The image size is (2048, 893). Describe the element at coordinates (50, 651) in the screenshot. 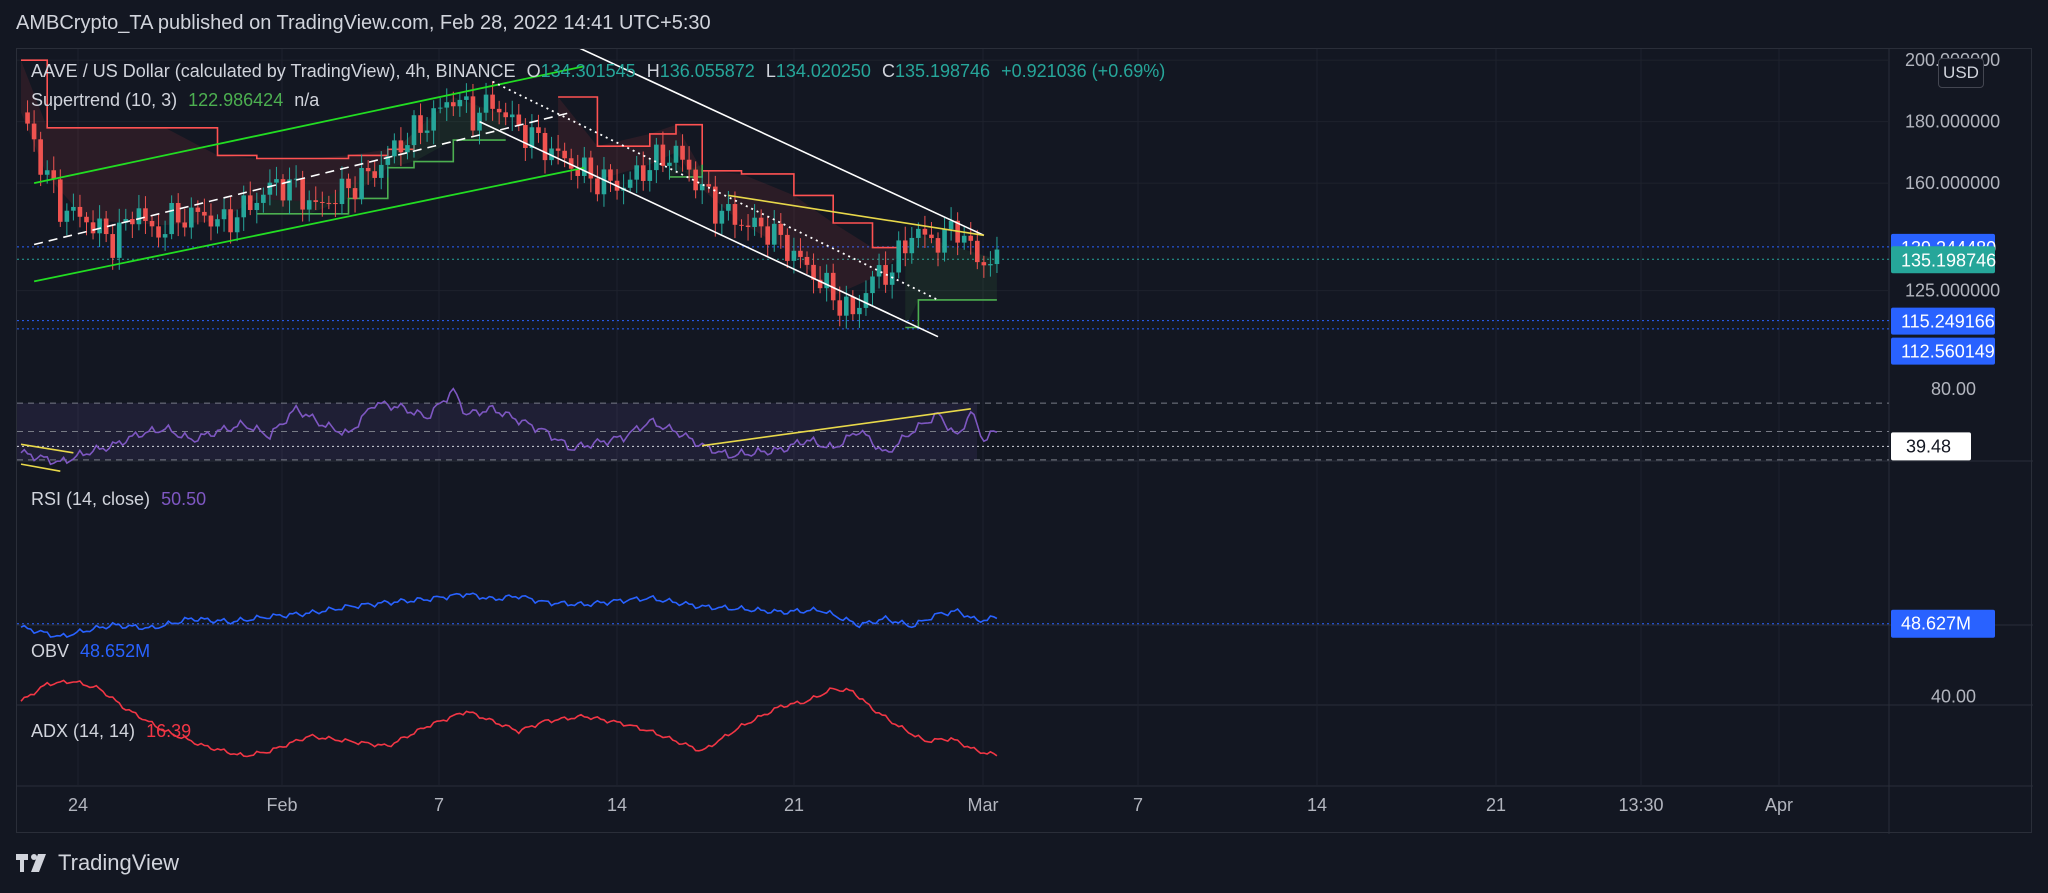

I see `obv-title: OBV` at that location.